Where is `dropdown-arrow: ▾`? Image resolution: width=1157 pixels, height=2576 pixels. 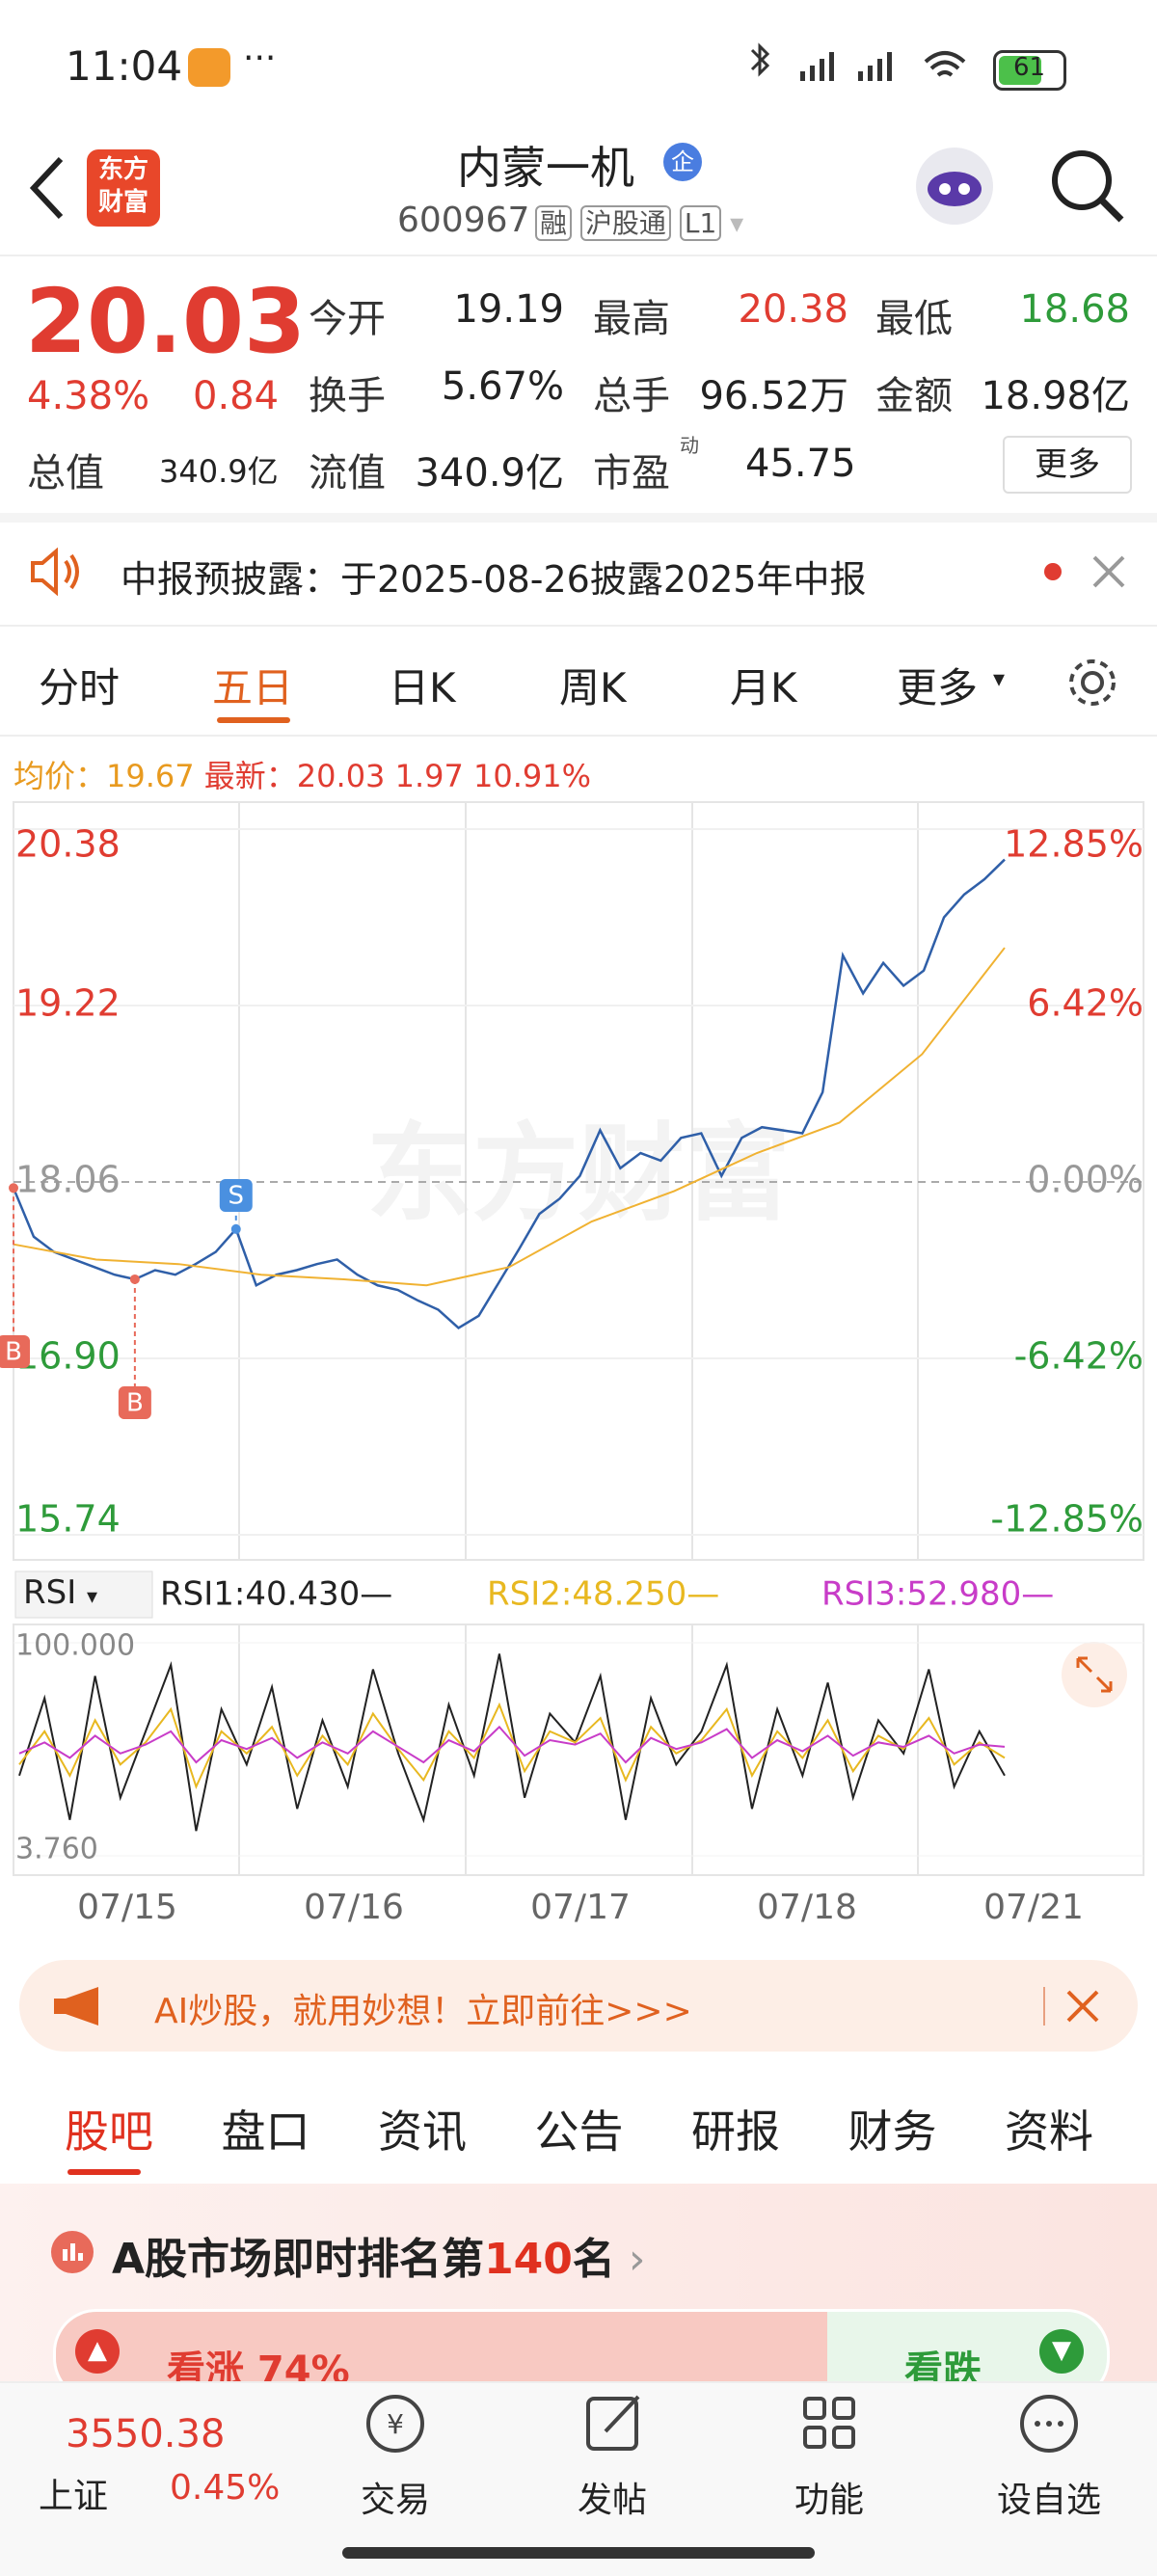
dropdown-arrow: ▾ is located at coordinates (999, 679).